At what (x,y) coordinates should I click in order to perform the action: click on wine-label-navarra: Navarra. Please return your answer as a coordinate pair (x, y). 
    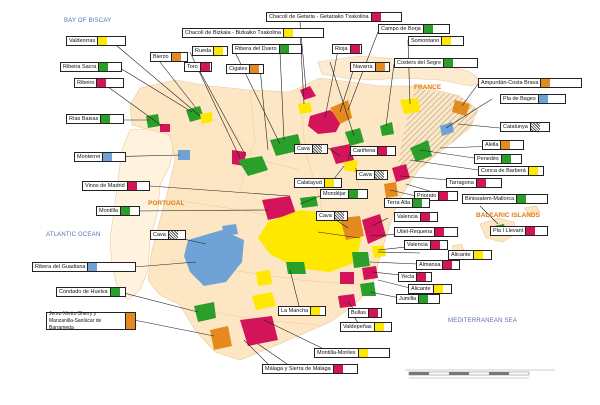
    Looking at the image, I should click on (370, 67).